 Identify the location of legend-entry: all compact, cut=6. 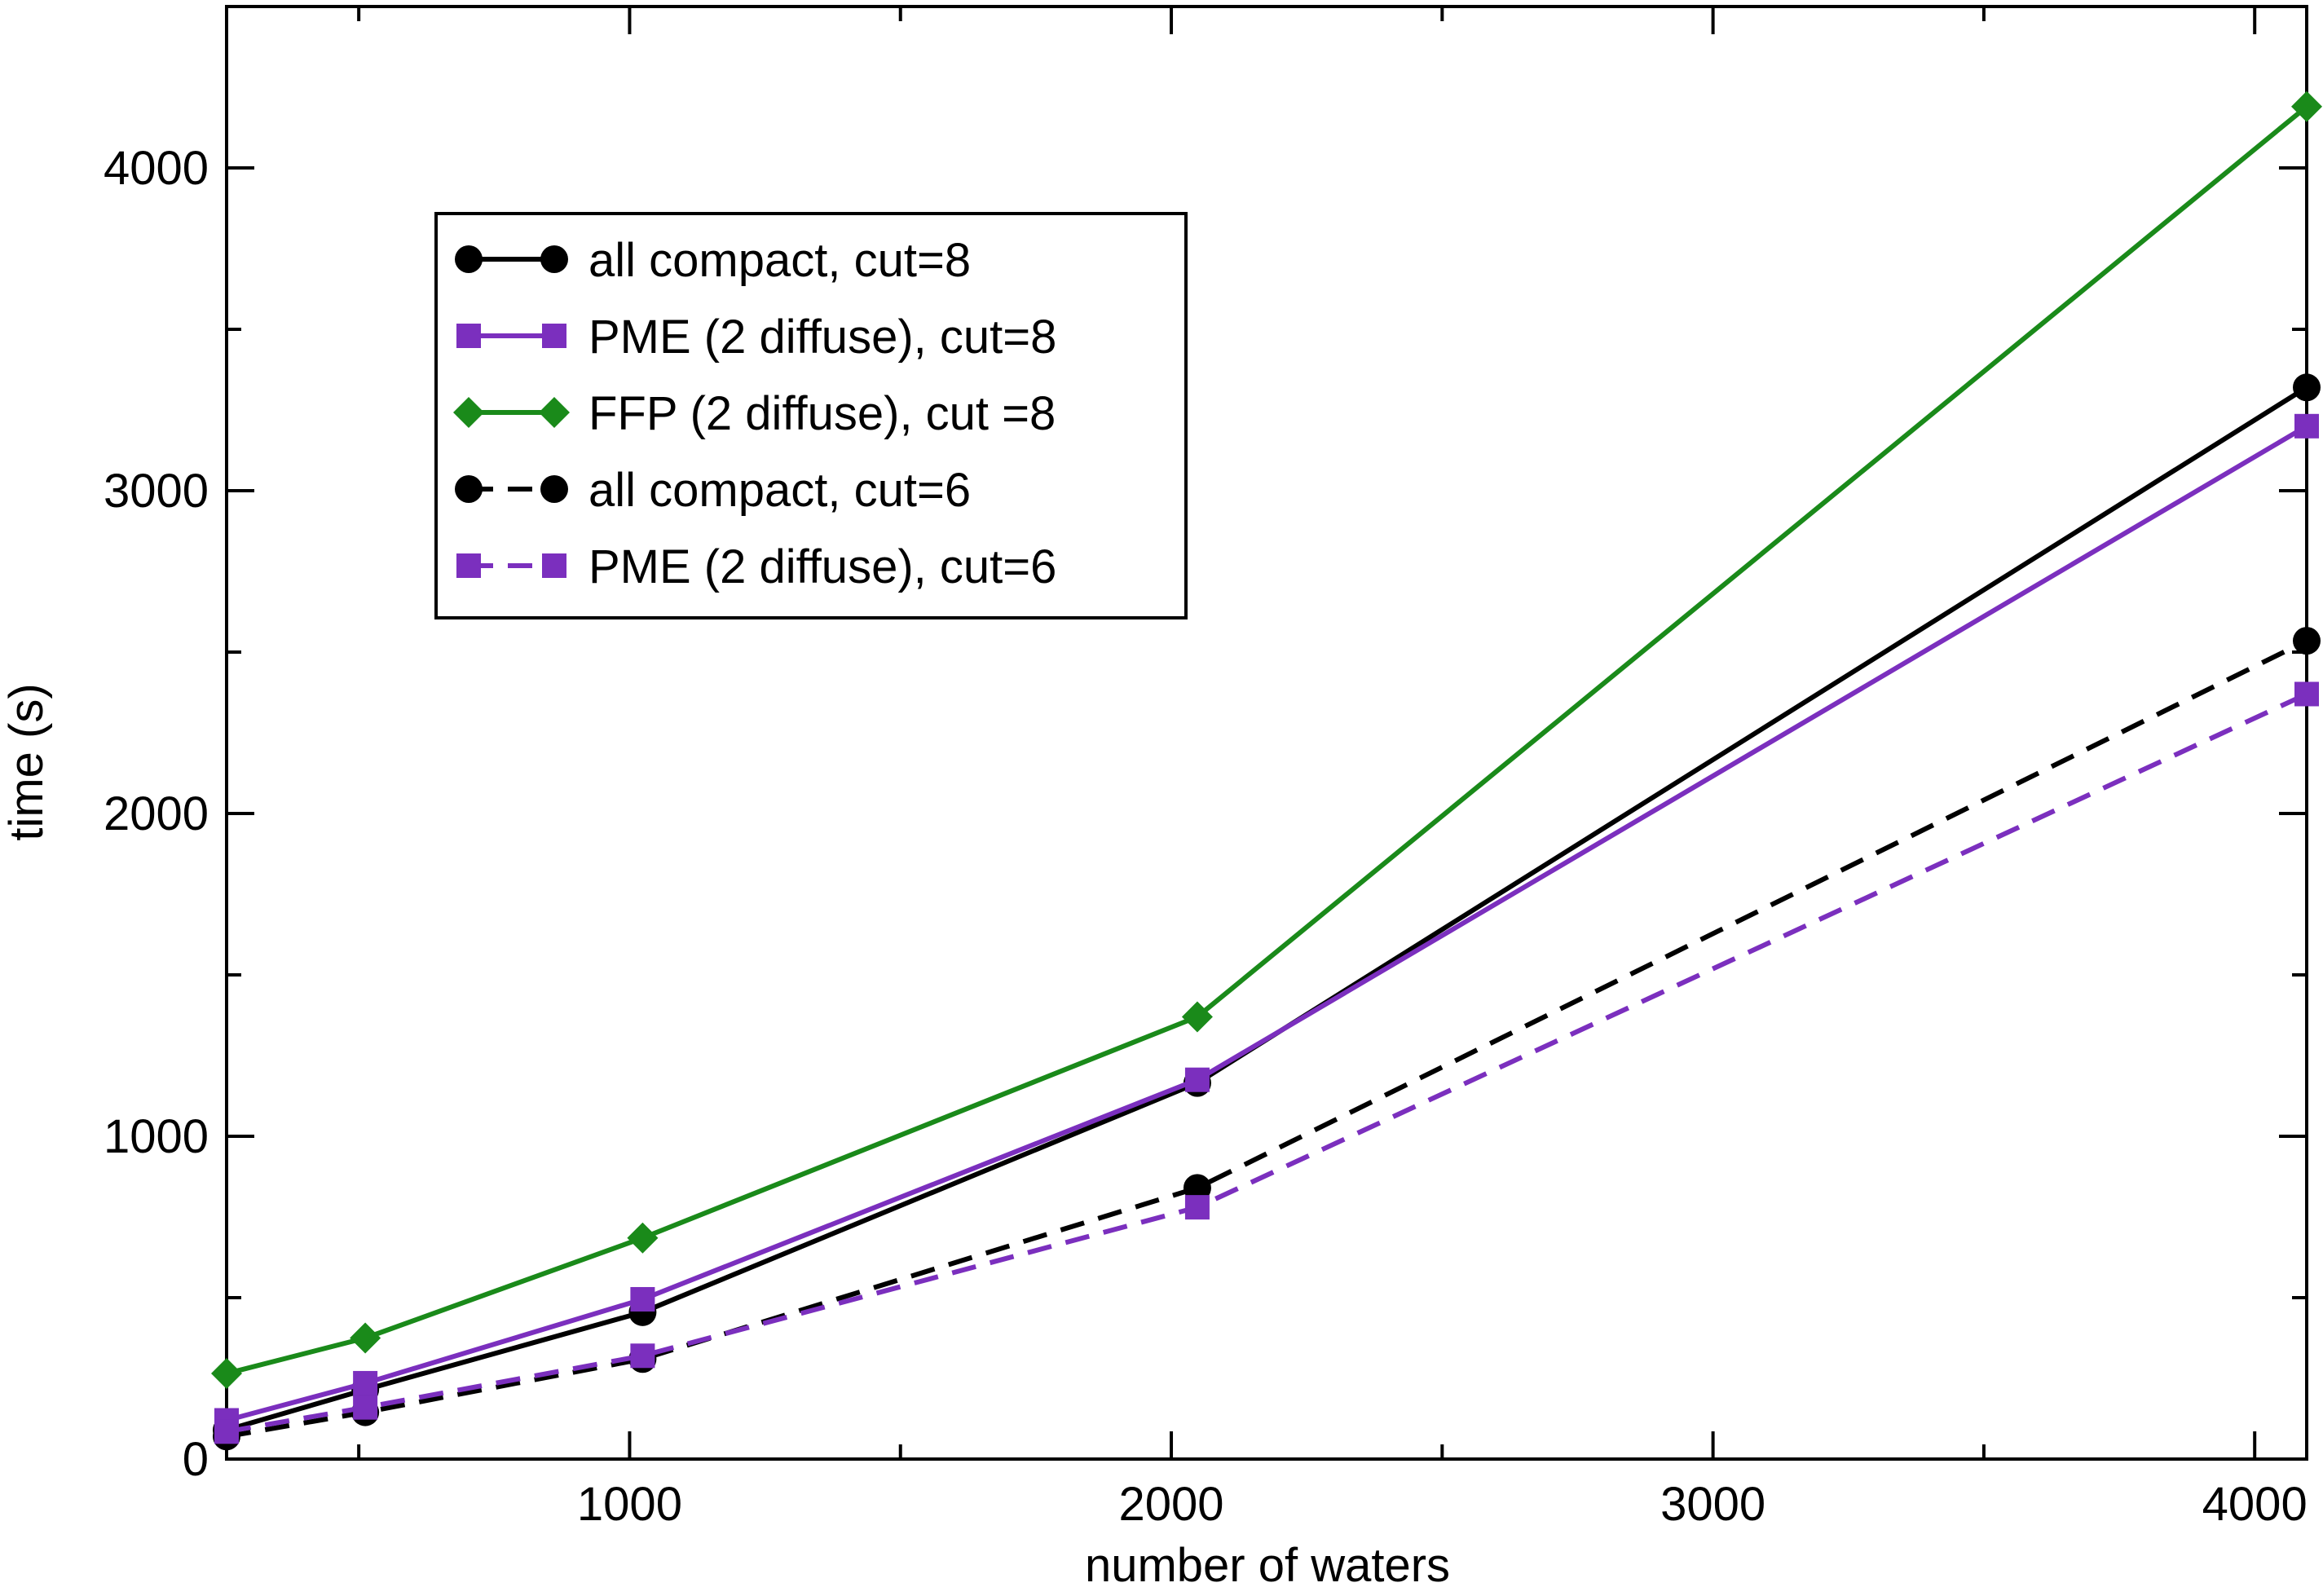
(713, 490).